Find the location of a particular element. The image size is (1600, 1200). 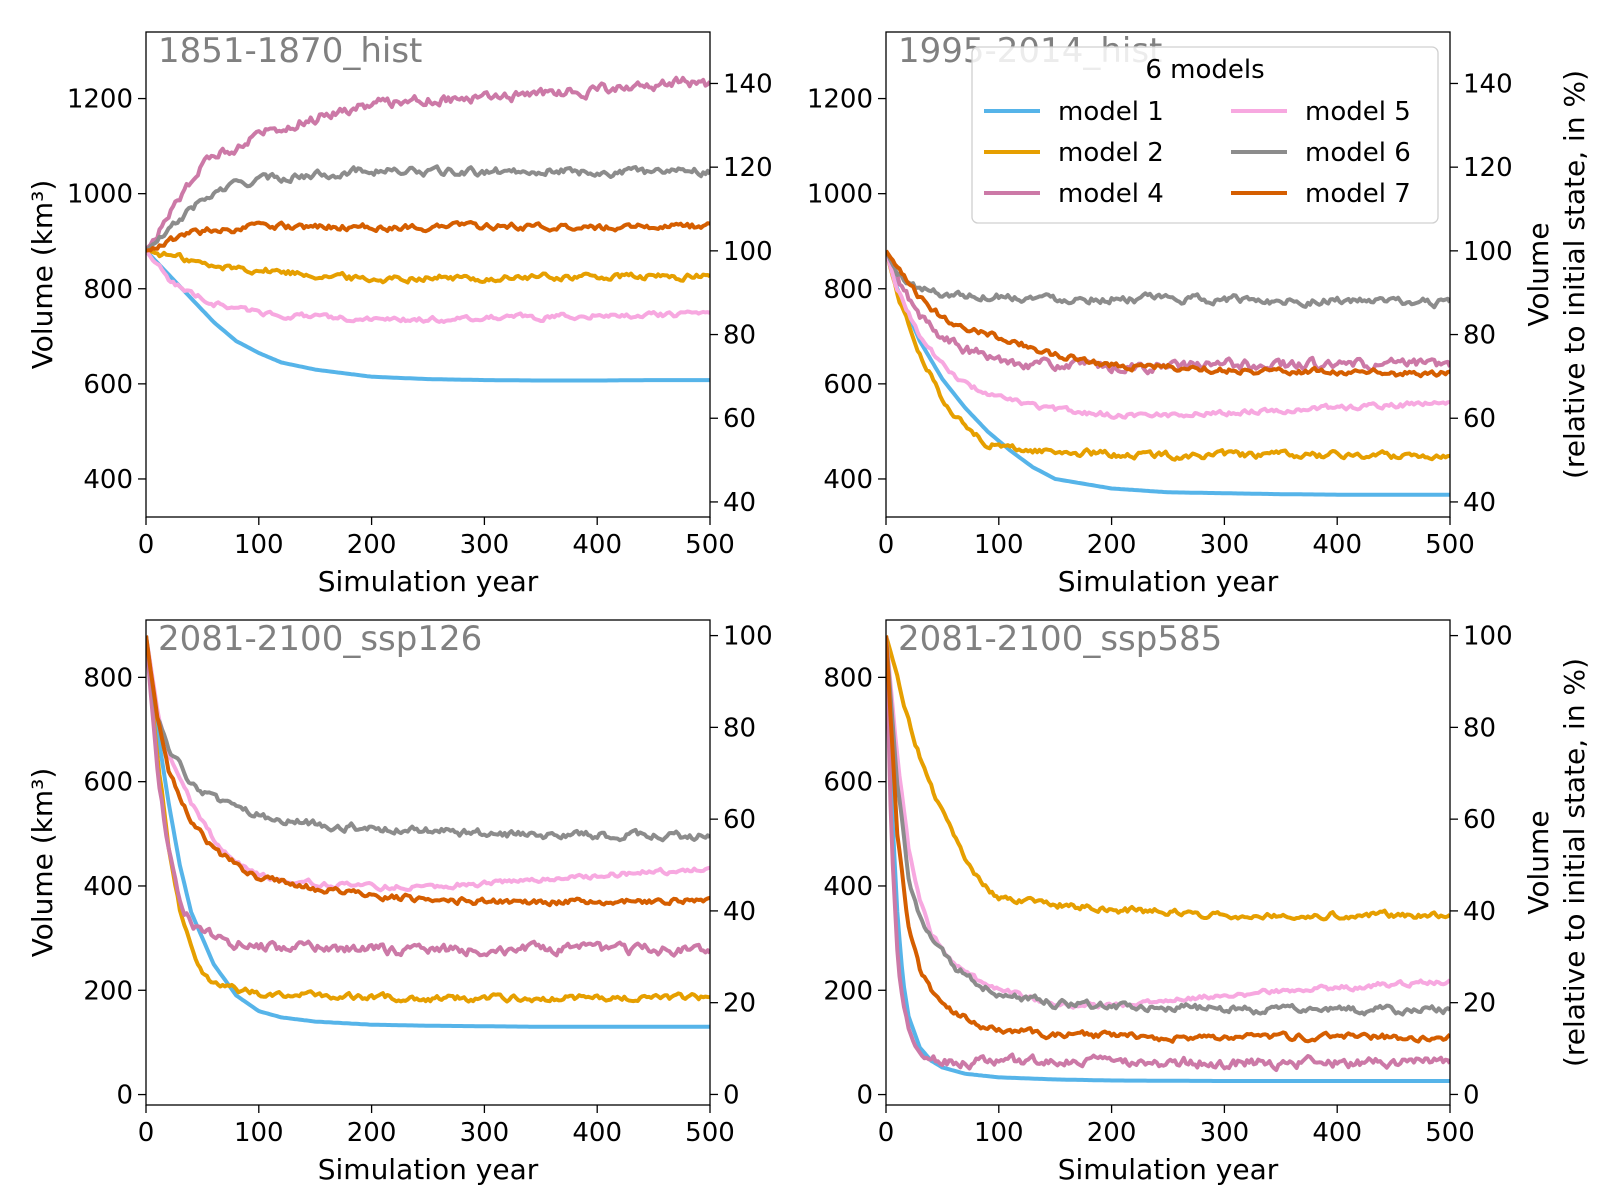

panel-title: 1851-1870_hist is located at coordinates (290, 51).